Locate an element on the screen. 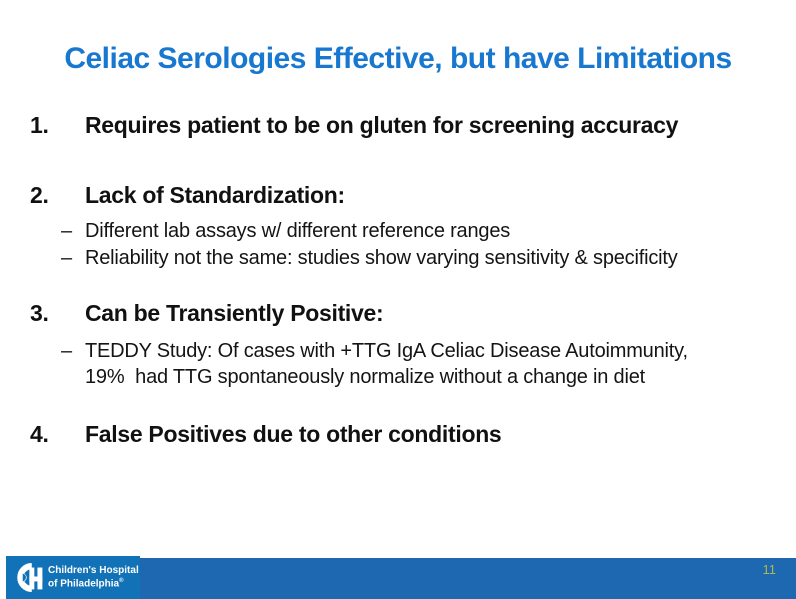 The image size is (796, 599). list-item-3: 3. Can be Transiently Positive: is located at coordinates (398, 313).